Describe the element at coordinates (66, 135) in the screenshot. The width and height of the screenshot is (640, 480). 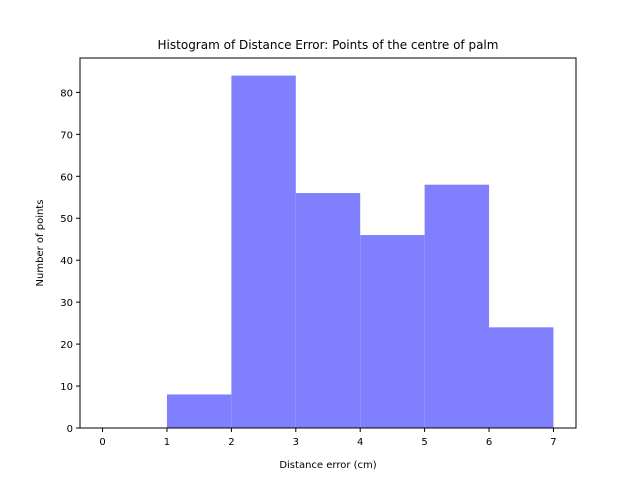
I see `y-tick-label: 70` at that location.